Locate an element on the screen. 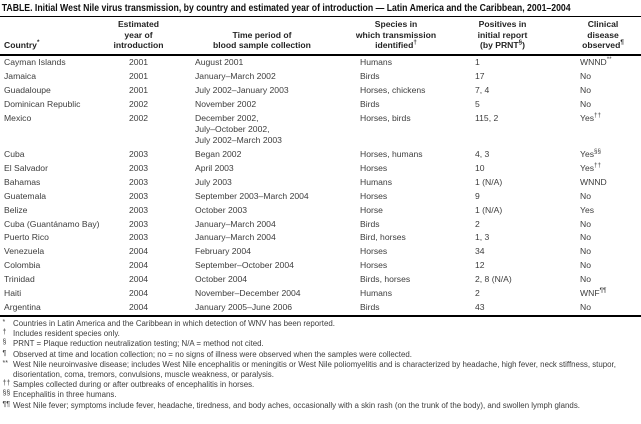 Image resolution: width=641 pixels, height=424 pixels. column-header-period: Time period of blood sample collection is located at coordinates (262, 40).